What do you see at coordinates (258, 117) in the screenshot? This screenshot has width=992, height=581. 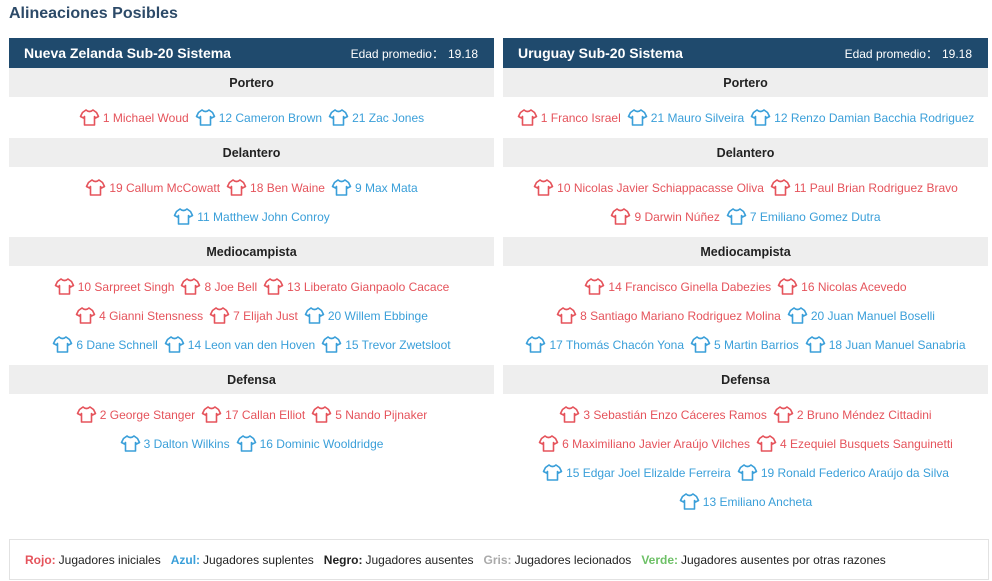 I see `player-link: 12 Cameron Brown` at bounding box center [258, 117].